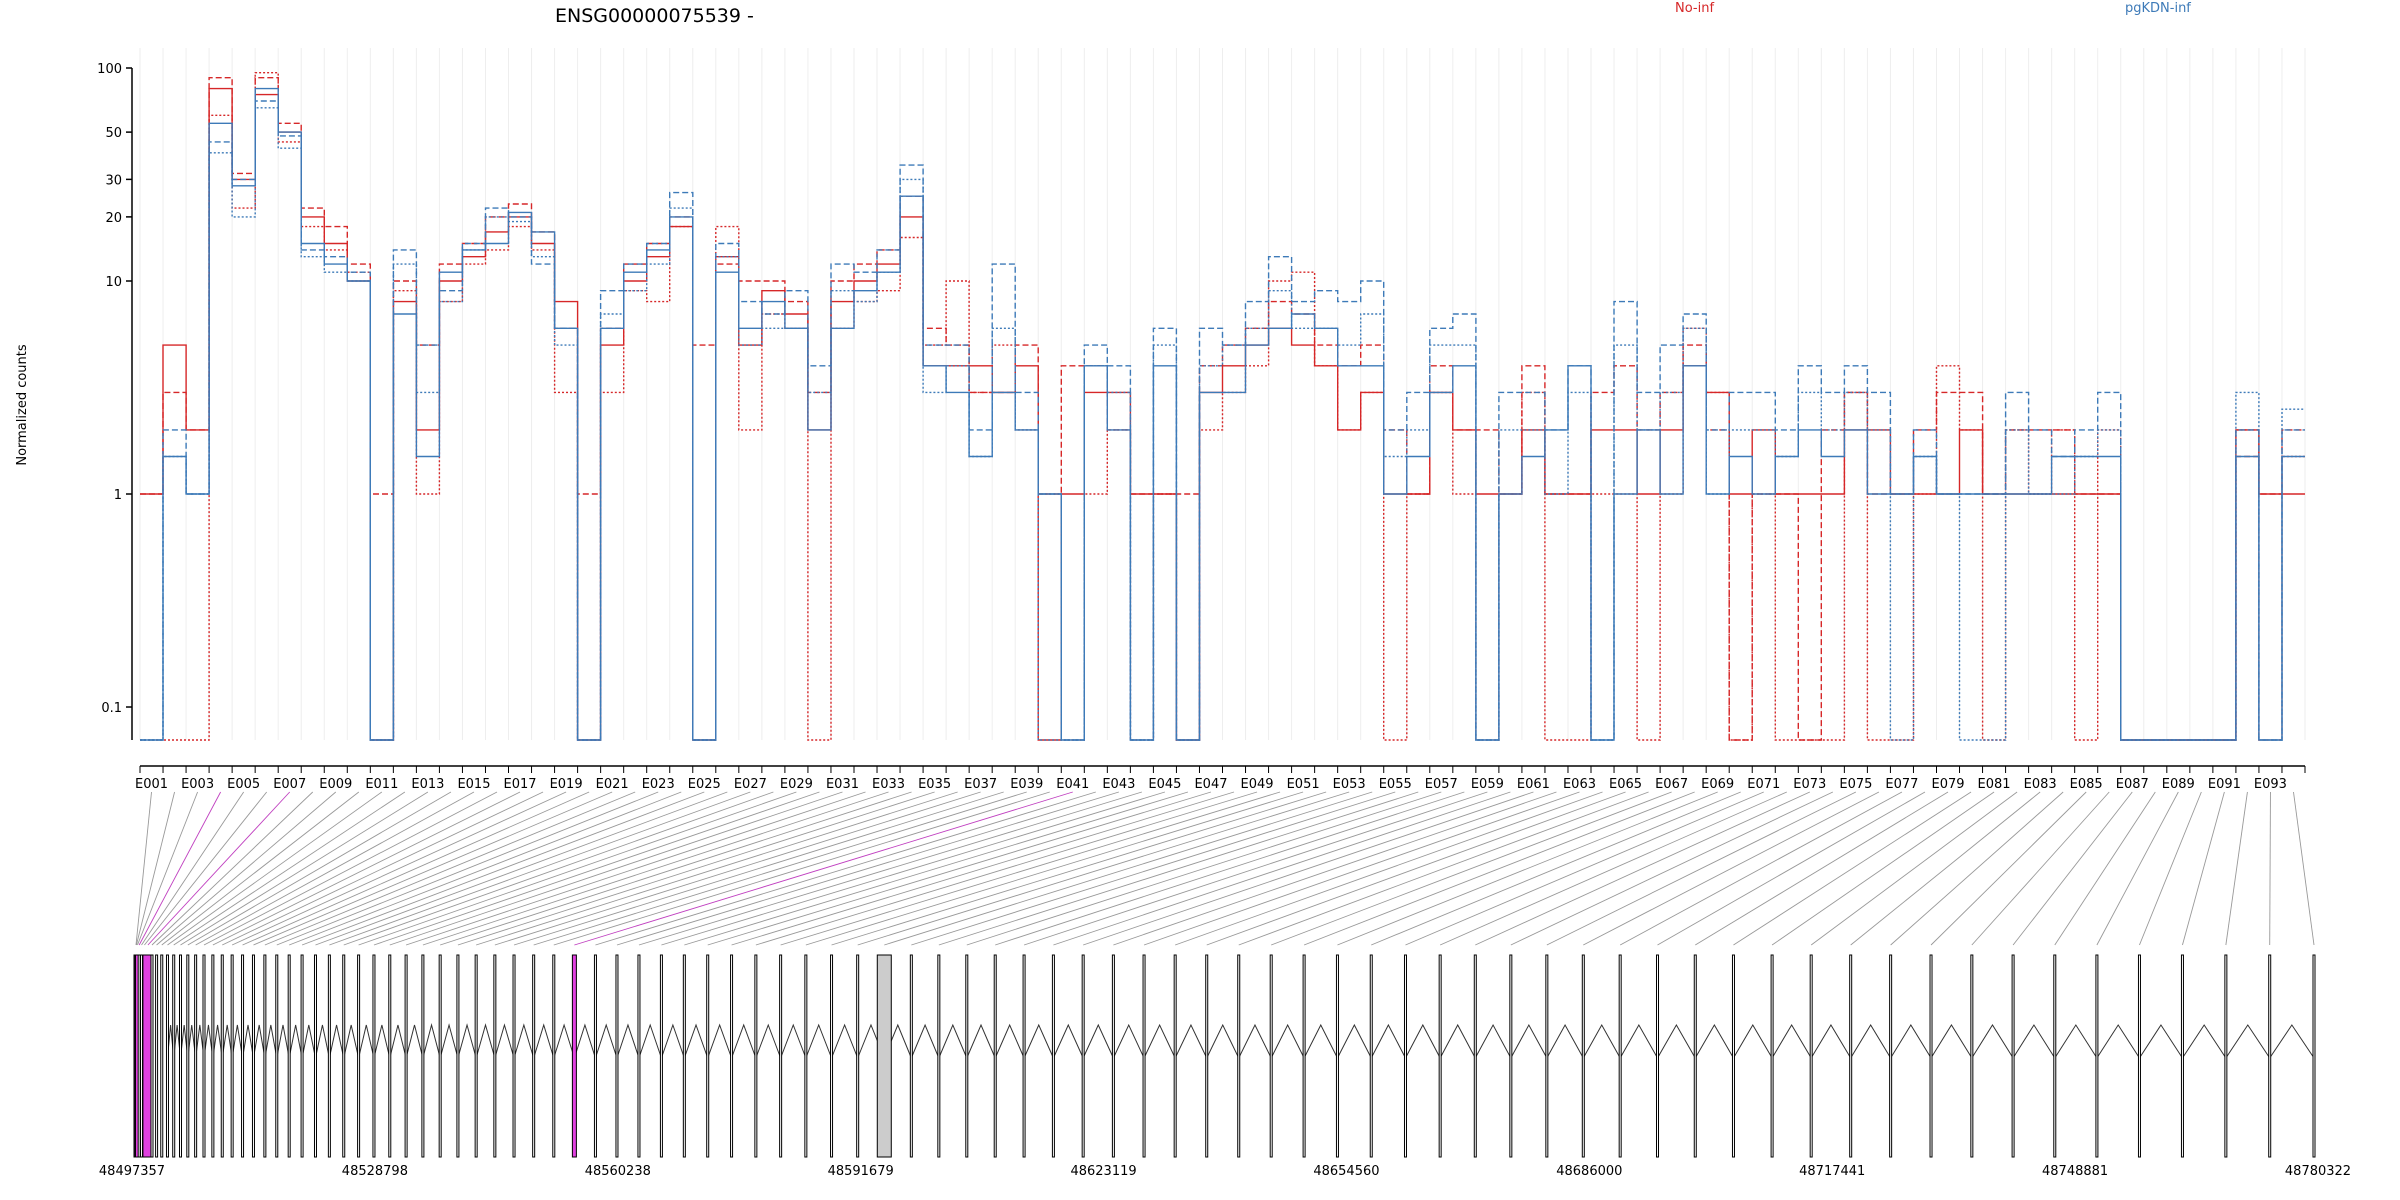  I want to click on exon-label: E075, so click(1855, 784).